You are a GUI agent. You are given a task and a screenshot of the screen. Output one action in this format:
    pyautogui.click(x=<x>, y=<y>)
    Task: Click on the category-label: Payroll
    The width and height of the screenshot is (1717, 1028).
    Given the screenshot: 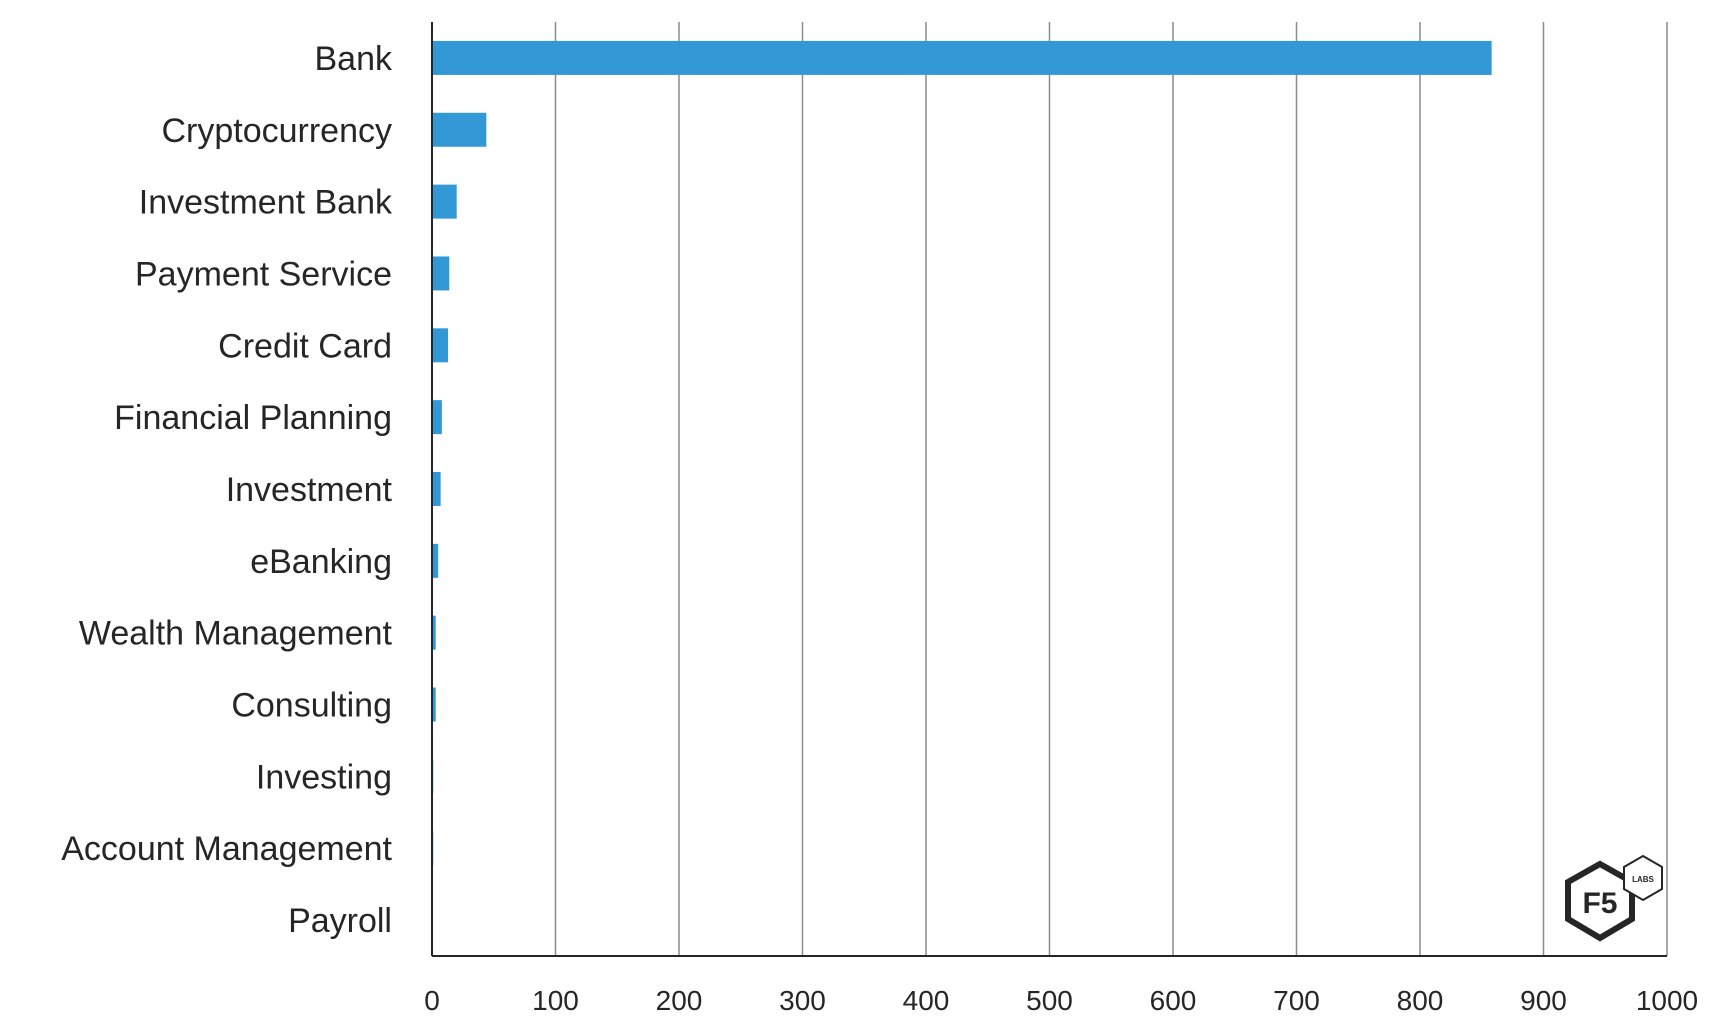 What is the action you would take?
    pyautogui.click(x=340, y=921)
    